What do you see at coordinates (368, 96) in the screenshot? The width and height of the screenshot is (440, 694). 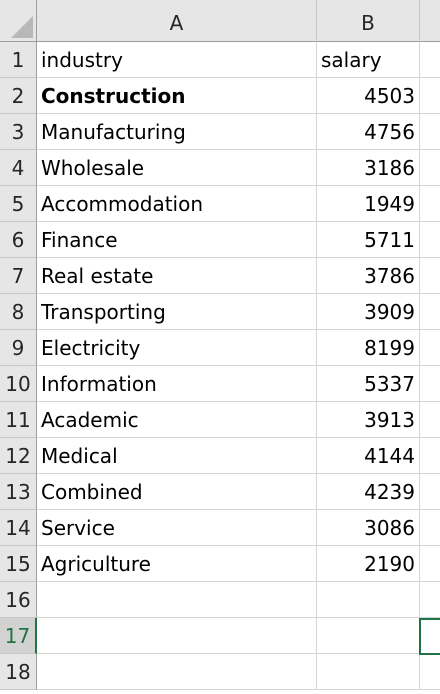 I see `cell-b: 4503` at bounding box center [368, 96].